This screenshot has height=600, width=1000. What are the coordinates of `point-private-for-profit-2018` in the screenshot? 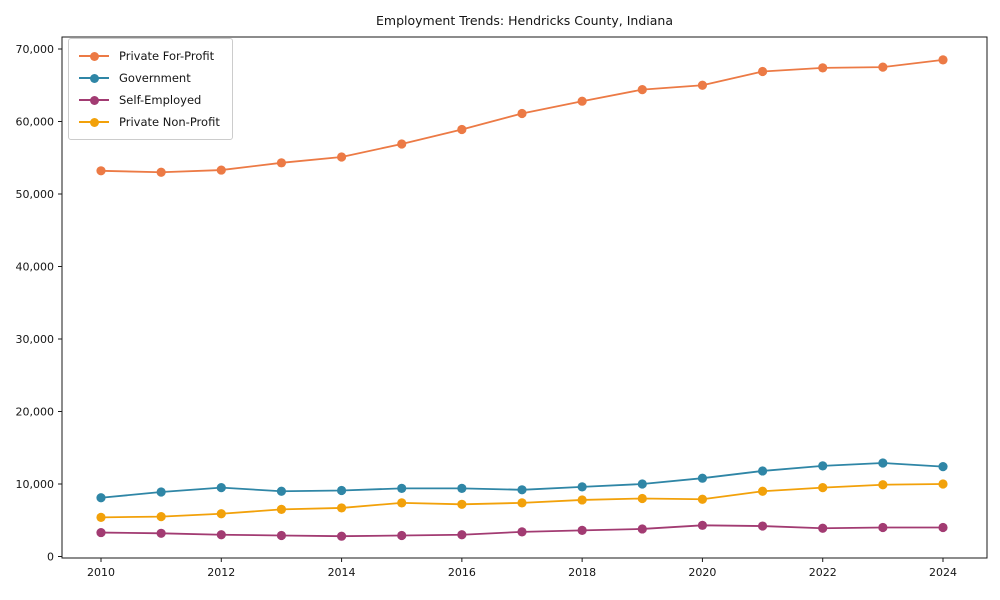 It's located at (582, 101).